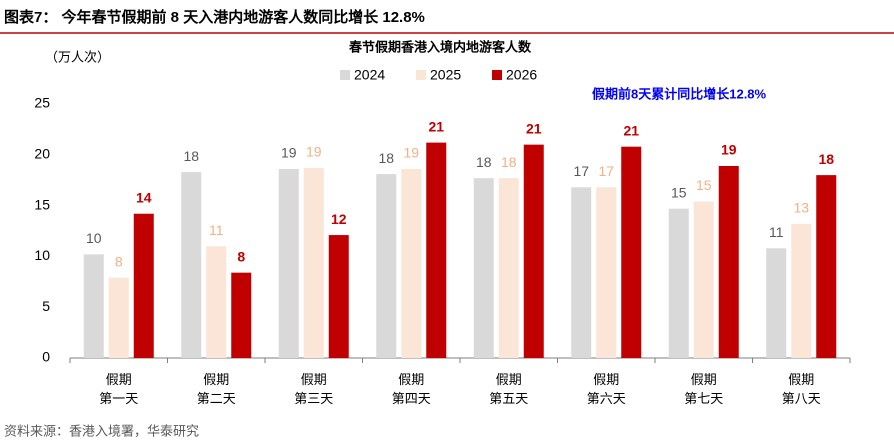 The width and height of the screenshot is (894, 444). Describe the element at coordinates (314, 389) in the screenshot. I see `x-tick-label: 假期 第三天` at that location.